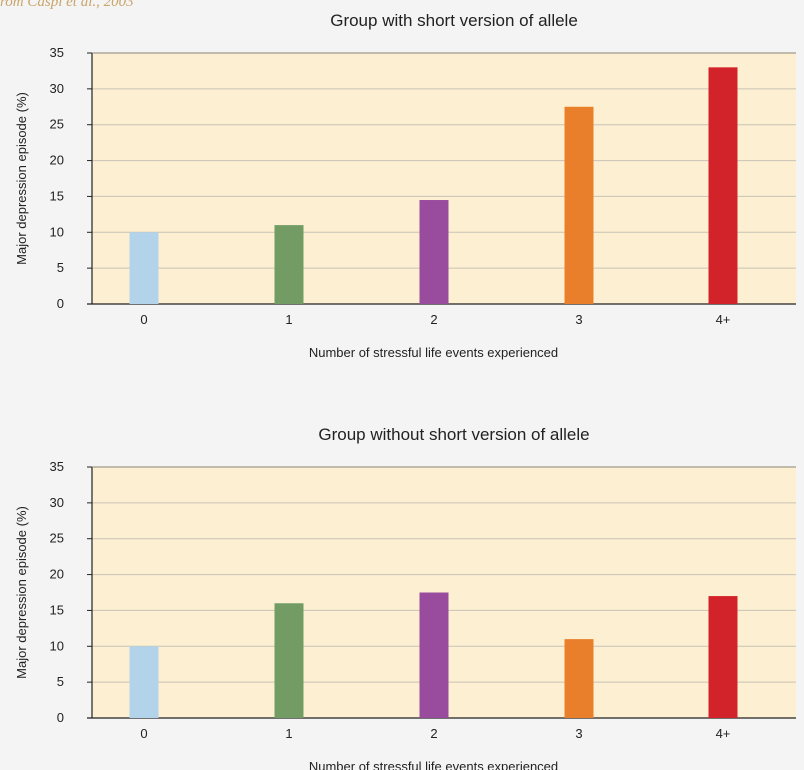  I want to click on chart-title: Group without short version of allele, so click(453, 434).